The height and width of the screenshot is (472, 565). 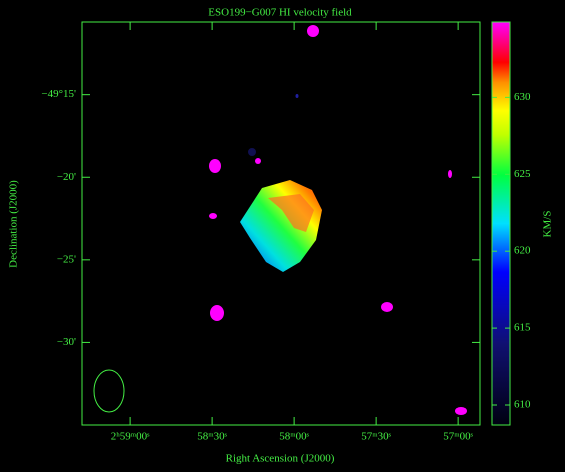 What do you see at coordinates (522, 174) in the screenshot?
I see `colorbar-tick-label: 625` at bounding box center [522, 174].